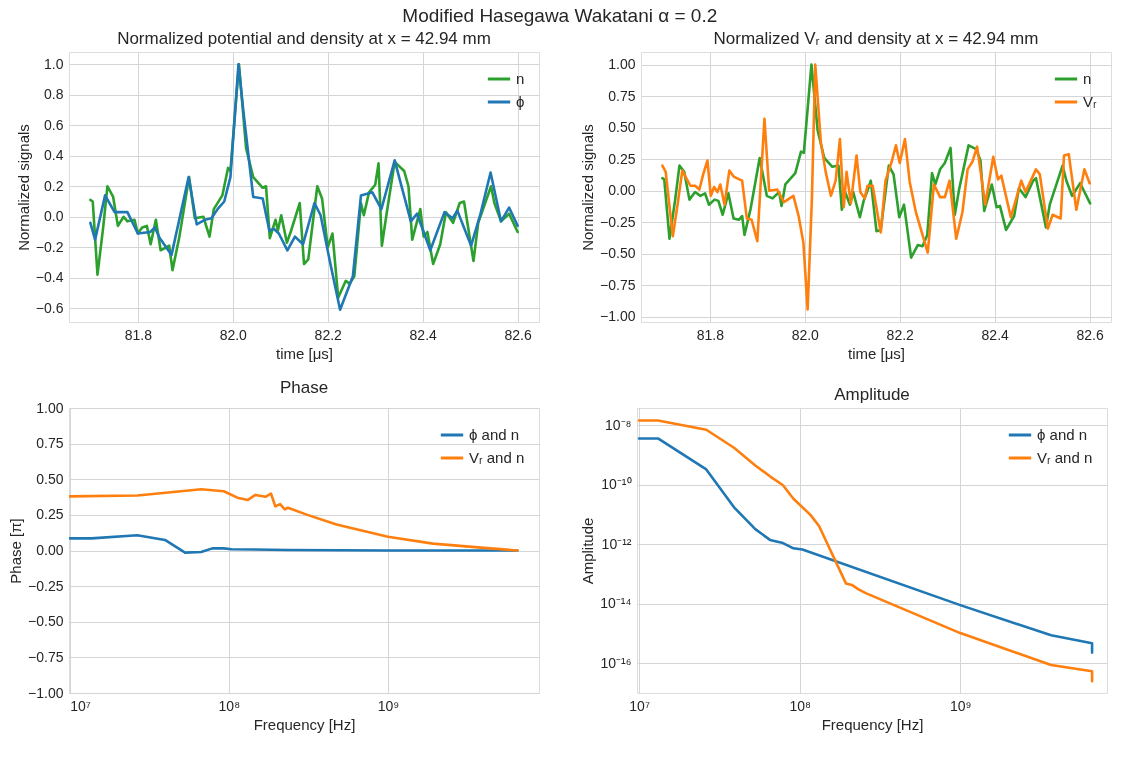 The width and height of the screenshot is (1137, 765). I want to click on y-tick-label: 1.0, so click(54, 63).